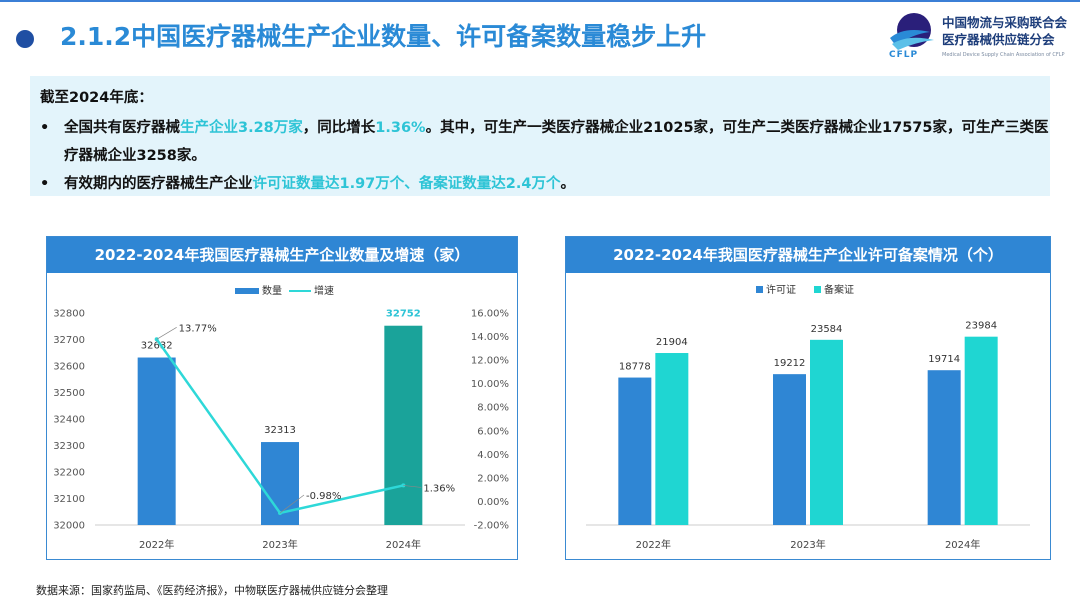 The image size is (1080, 607). What do you see at coordinates (635, 451) in the screenshot?
I see `bar-许可证-2022年` at bounding box center [635, 451].